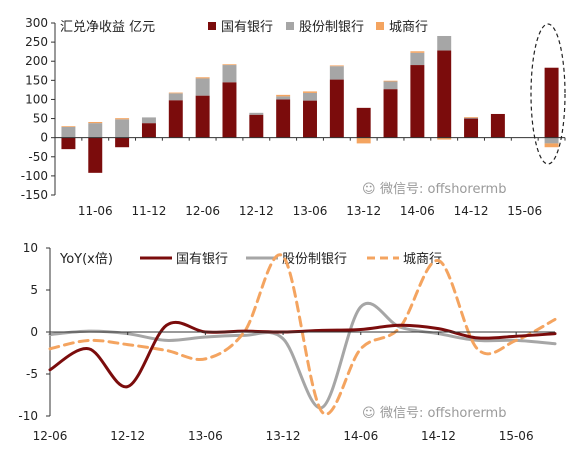  What do you see at coordinates (314, 259) in the screenshot?
I see `bottom-legend-label: 股份制银行` at bounding box center [314, 259].